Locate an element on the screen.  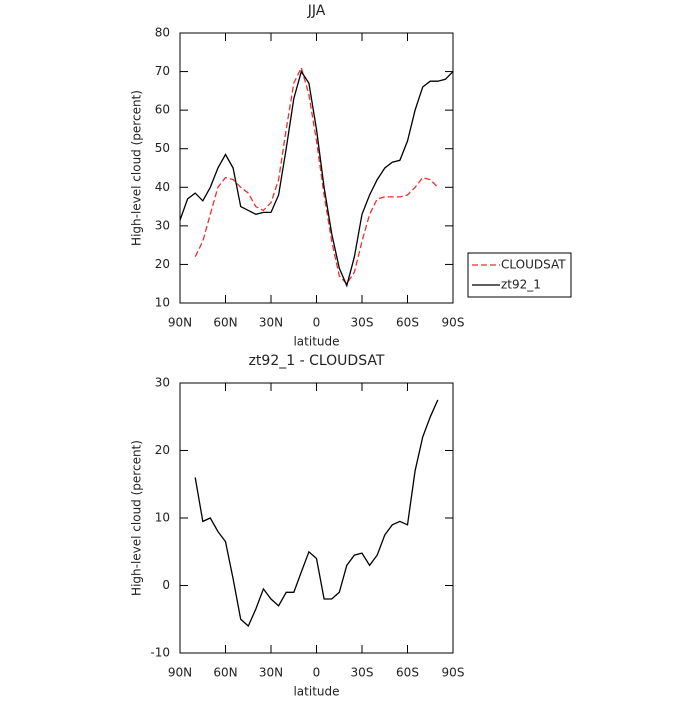
y-tick-label: -10 is located at coordinates (160, 653).